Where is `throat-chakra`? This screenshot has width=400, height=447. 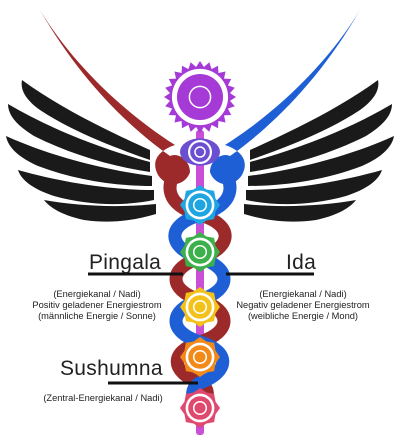 throat-chakra is located at coordinates (200, 205).